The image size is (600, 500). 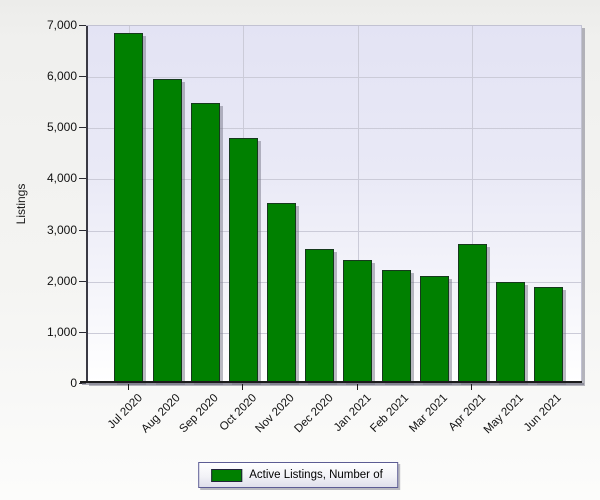 What do you see at coordinates (358, 204) in the screenshot?
I see `v-gridline-jan-2021` at bounding box center [358, 204].